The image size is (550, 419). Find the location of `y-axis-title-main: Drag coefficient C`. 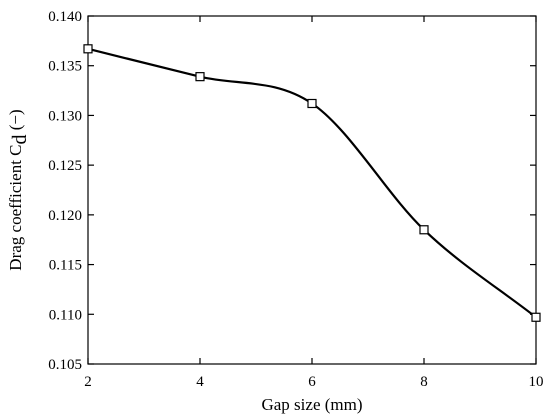

y-axis-title-main: Drag coefficient C is located at coordinates (15, 207).